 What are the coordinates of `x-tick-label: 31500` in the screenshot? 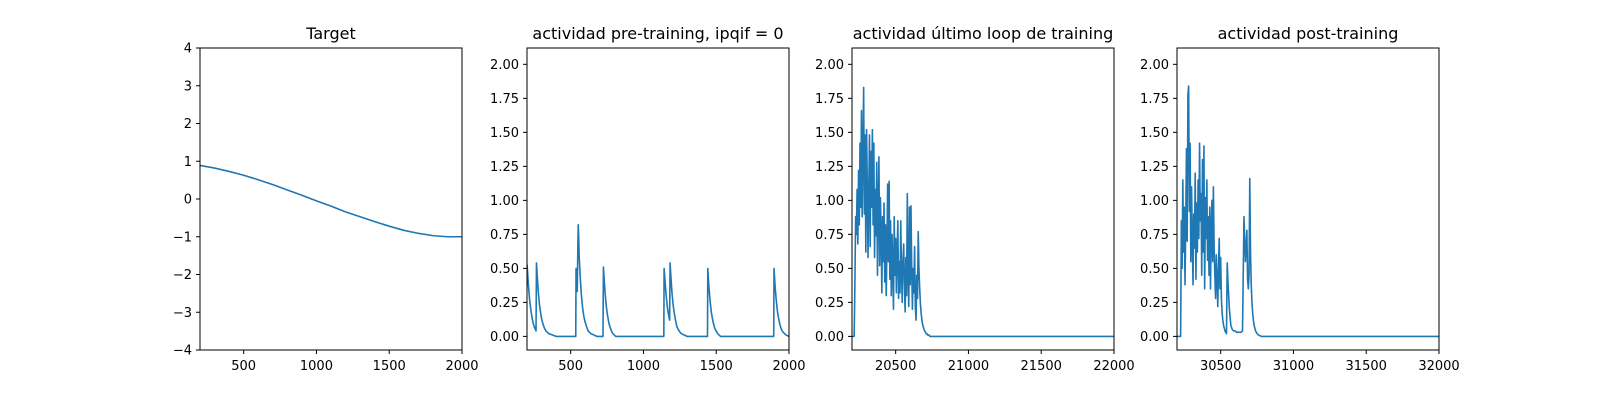 It's located at (1366, 366).